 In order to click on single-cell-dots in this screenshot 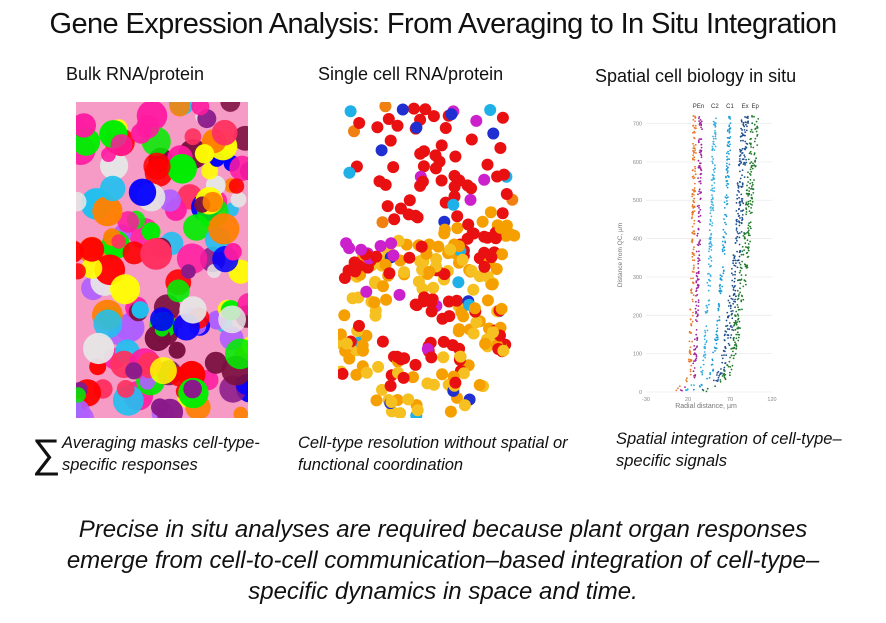, I will do `click(429, 260)`.